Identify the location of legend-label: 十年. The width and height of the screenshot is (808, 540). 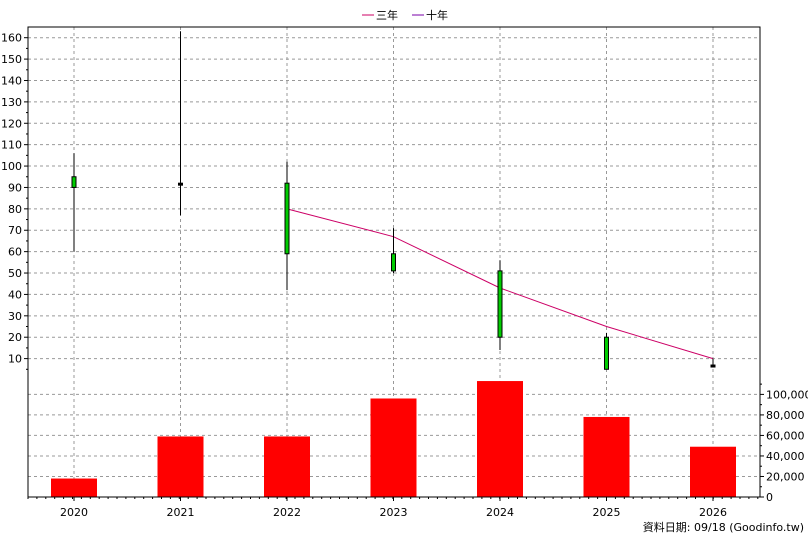
(437, 15).